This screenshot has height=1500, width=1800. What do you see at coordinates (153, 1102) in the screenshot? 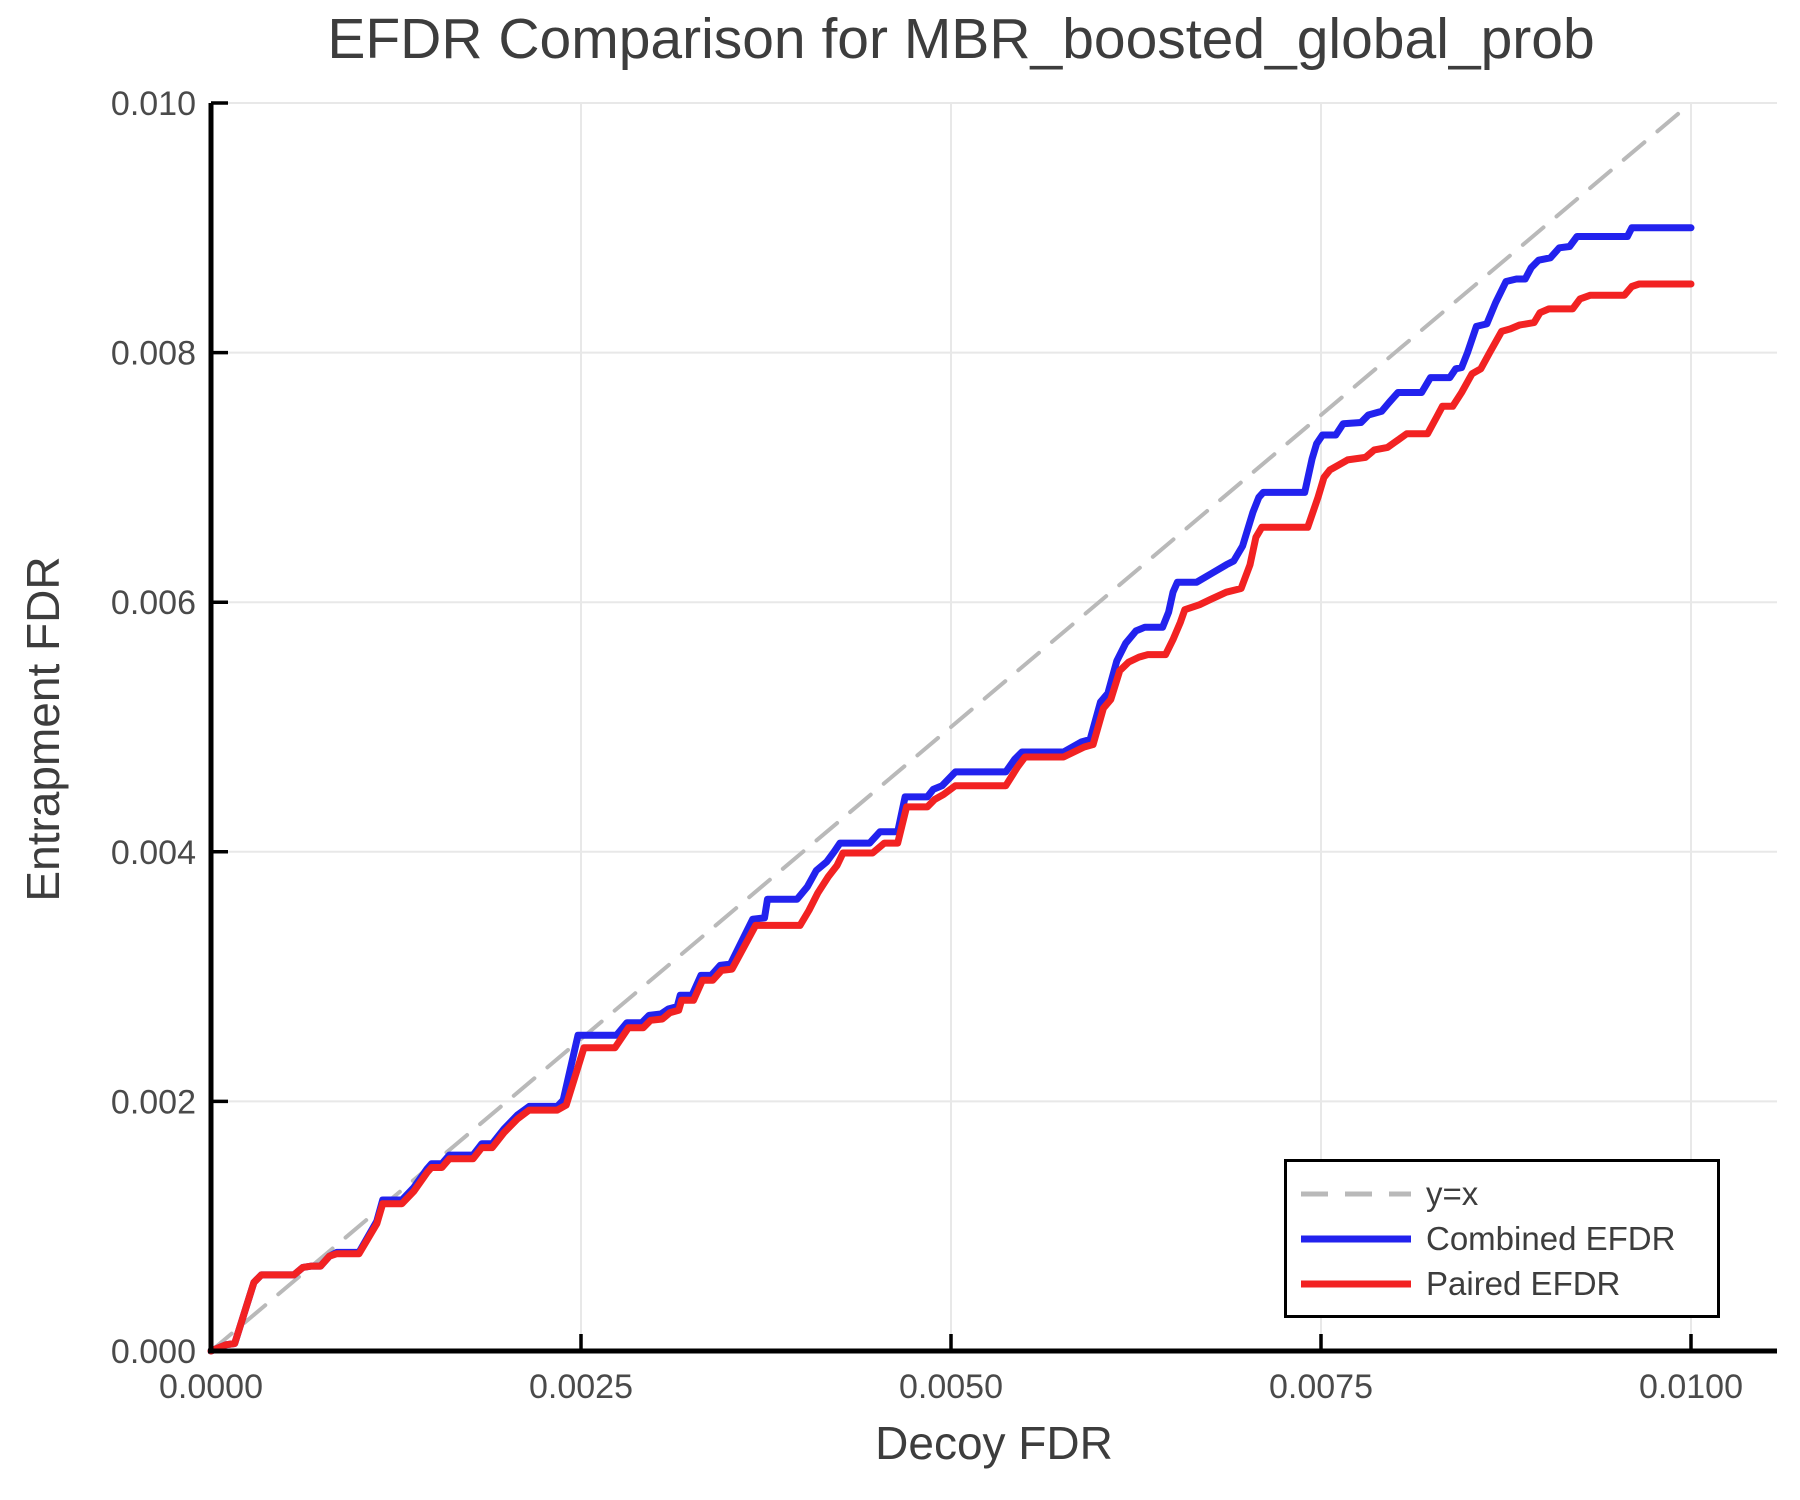
I see `y-tick-label: 0.002` at bounding box center [153, 1102].